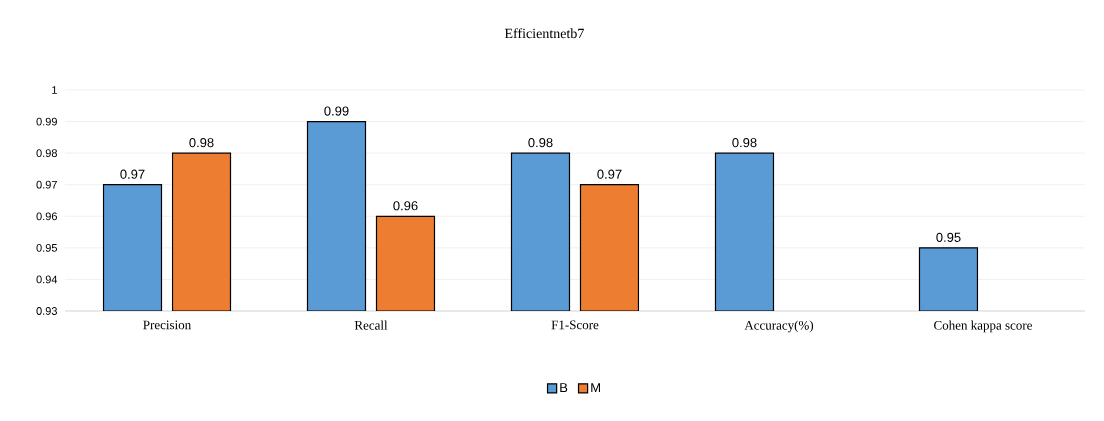 This screenshot has width=1104, height=421. I want to click on y-tick-label: 0.94, so click(47, 279).